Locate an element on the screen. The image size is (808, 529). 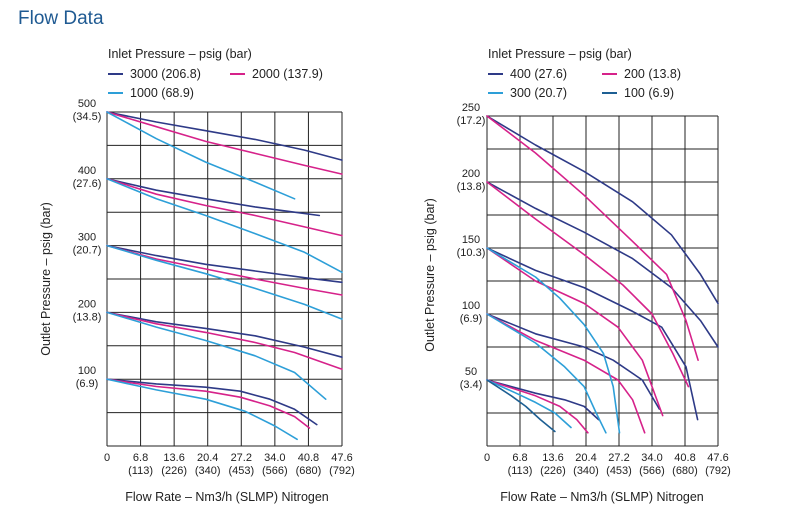
legend-label: 100 (6.9) is located at coordinates (649, 93).